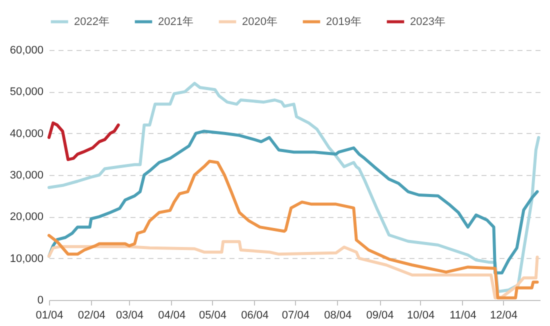 The width and height of the screenshot is (550, 326). I want to click on x-tick-label: 04/04, so click(172, 316).